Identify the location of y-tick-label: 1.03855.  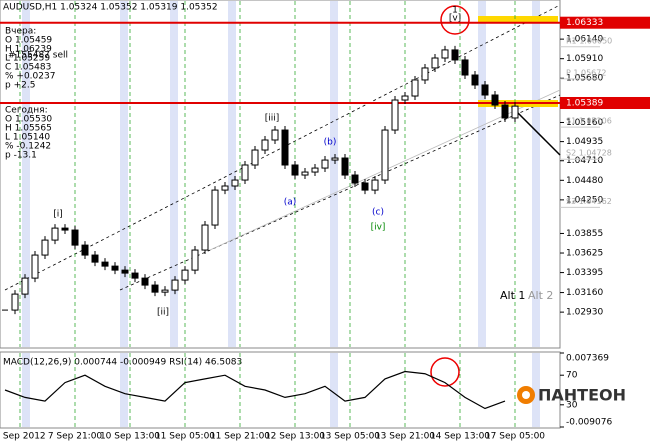
(584, 234).